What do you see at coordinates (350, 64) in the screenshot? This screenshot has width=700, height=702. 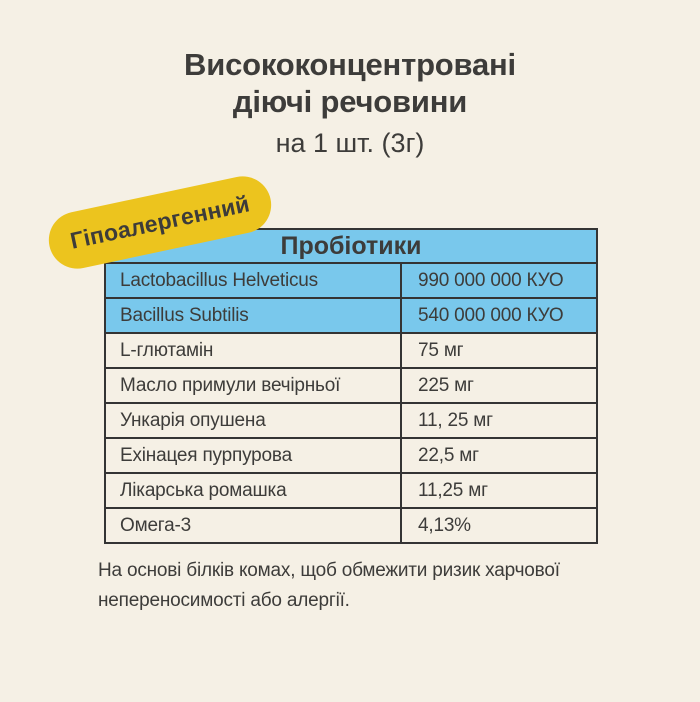 I see `page-title-line1: Висококонцентровані` at bounding box center [350, 64].